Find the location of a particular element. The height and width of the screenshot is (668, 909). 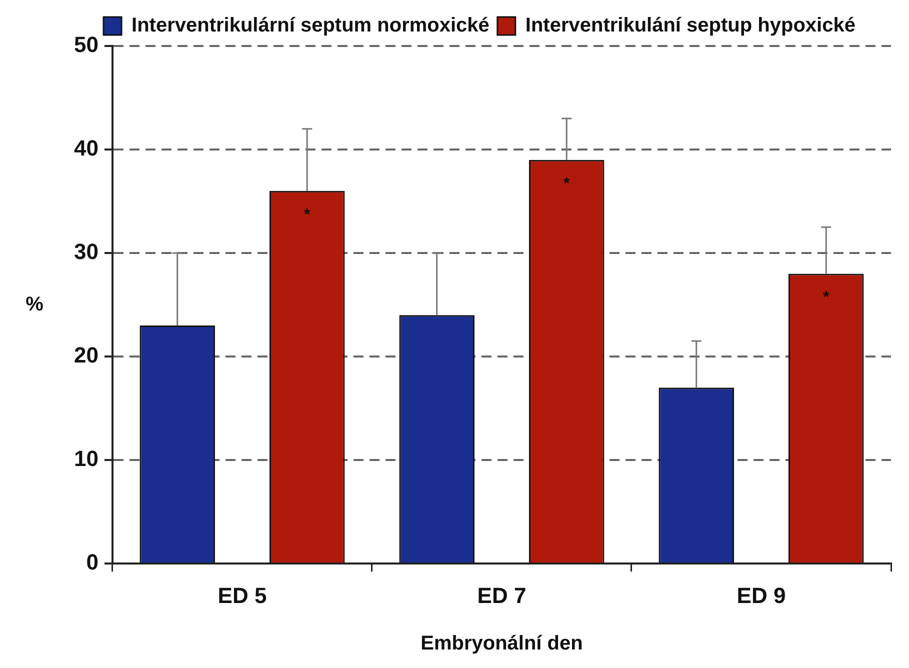

legend-label: Interventrikulání septup hypoxické is located at coordinates (690, 25).